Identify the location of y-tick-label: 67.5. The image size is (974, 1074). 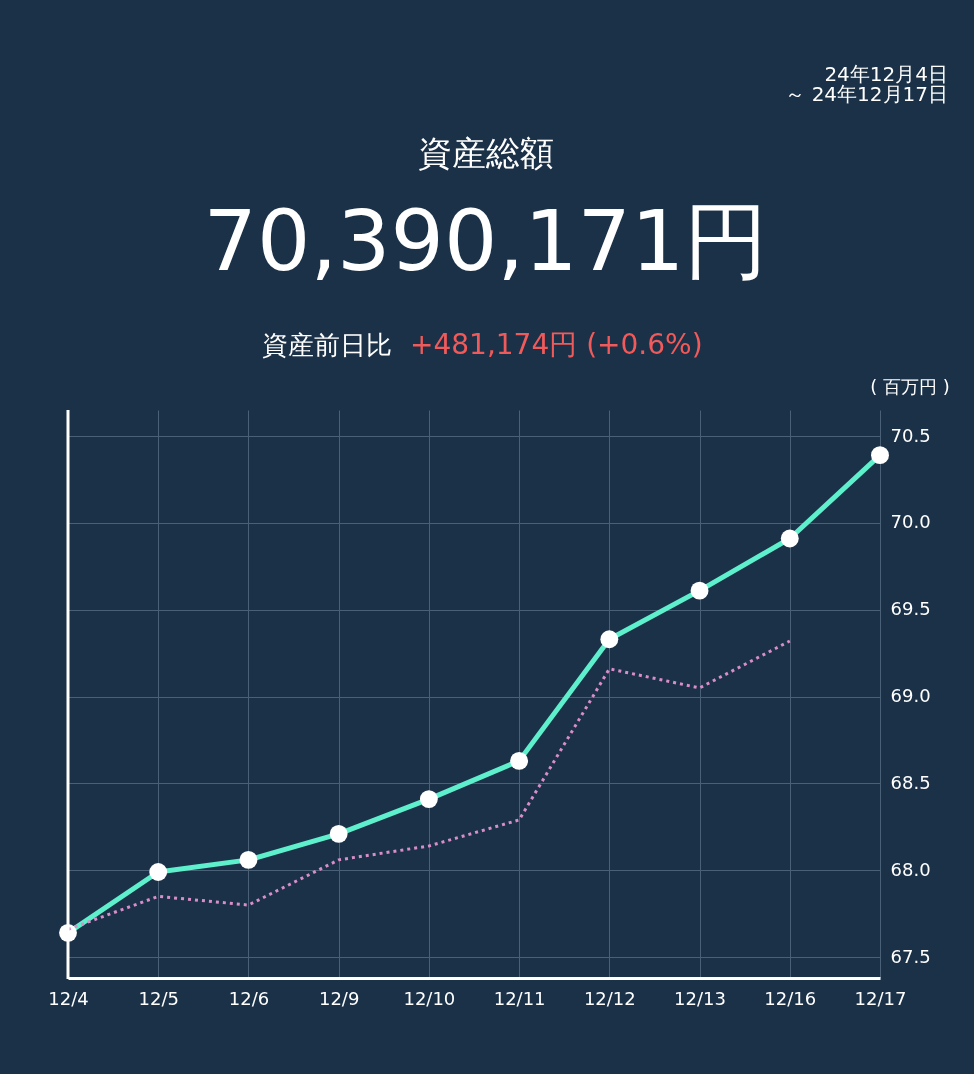
(910, 956).